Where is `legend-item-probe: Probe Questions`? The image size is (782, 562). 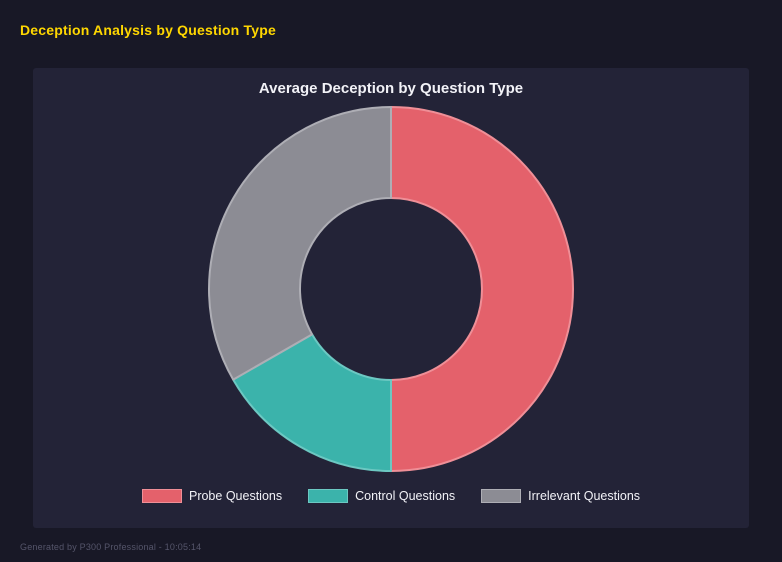 legend-item-probe: Probe Questions is located at coordinates (212, 496).